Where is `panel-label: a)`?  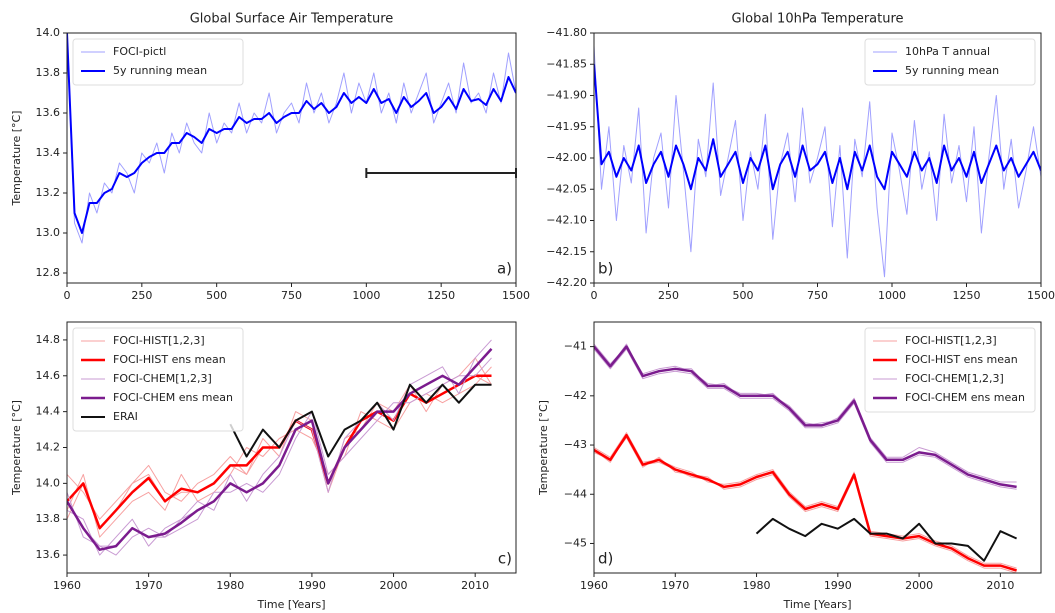
panel-label: a) is located at coordinates (504, 269).